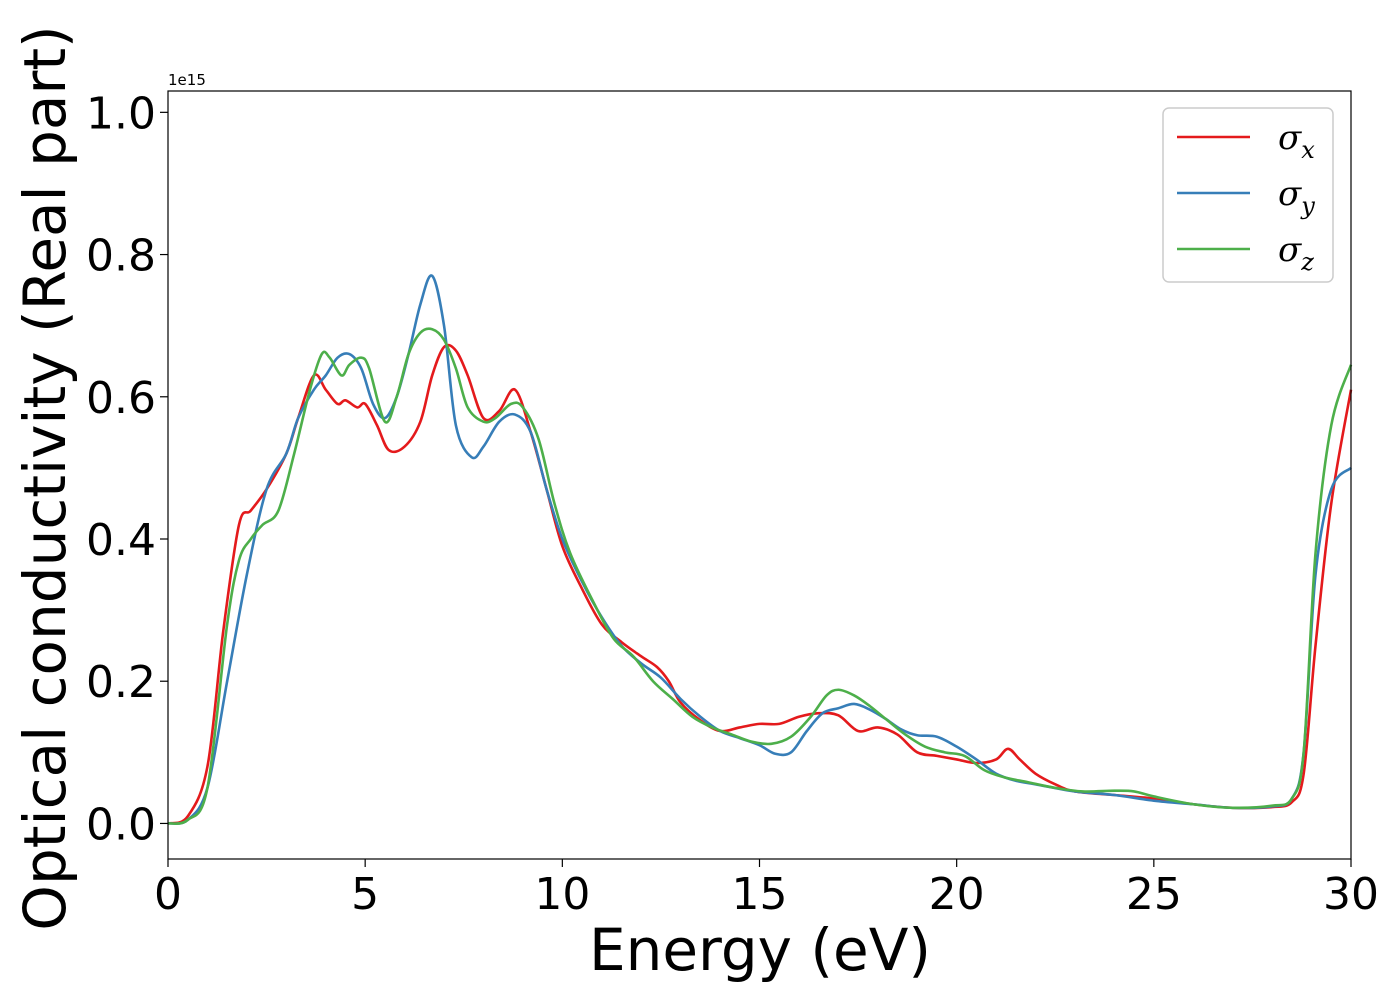 The height and width of the screenshot is (1000, 1400). What do you see at coordinates (1307, 262) in the screenshot?
I see `legend-subscript: z` at bounding box center [1307, 262].